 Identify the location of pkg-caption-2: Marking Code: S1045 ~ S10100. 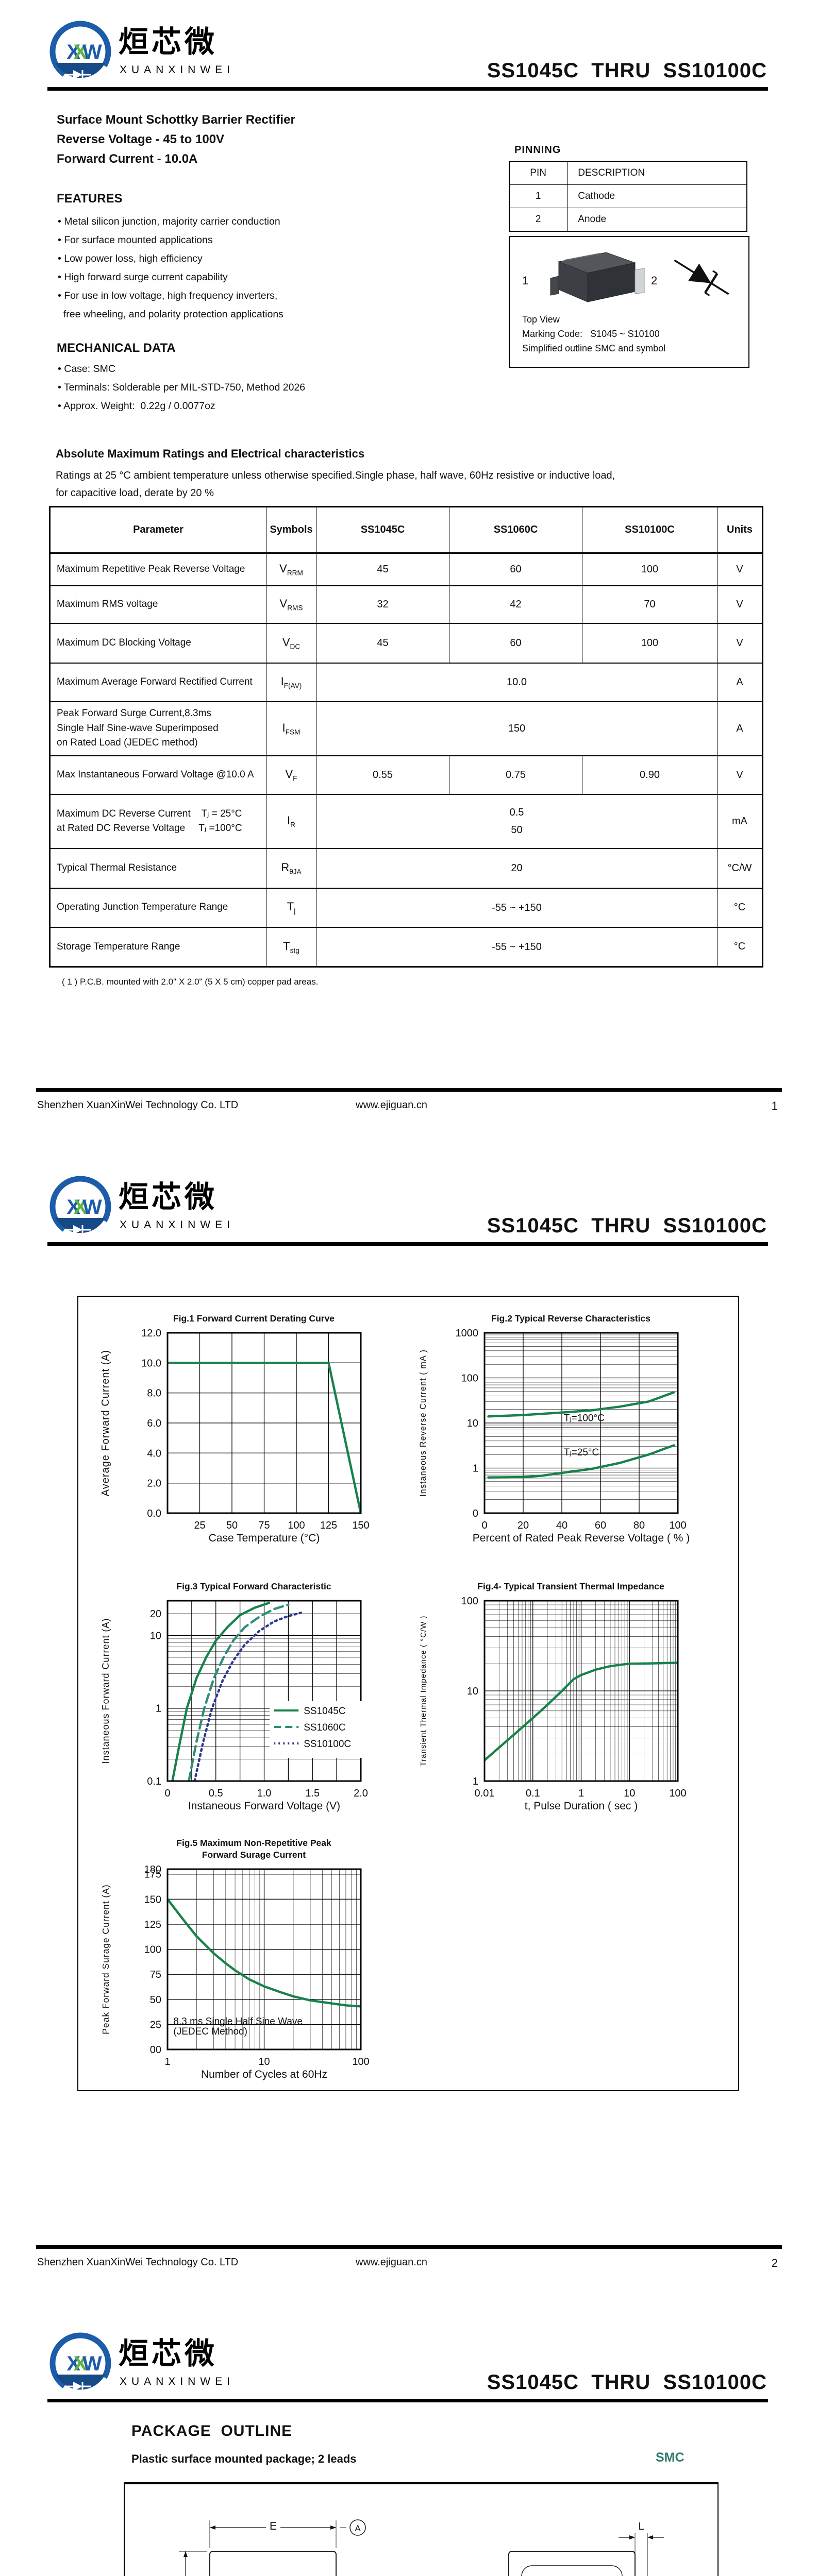
(591, 334).